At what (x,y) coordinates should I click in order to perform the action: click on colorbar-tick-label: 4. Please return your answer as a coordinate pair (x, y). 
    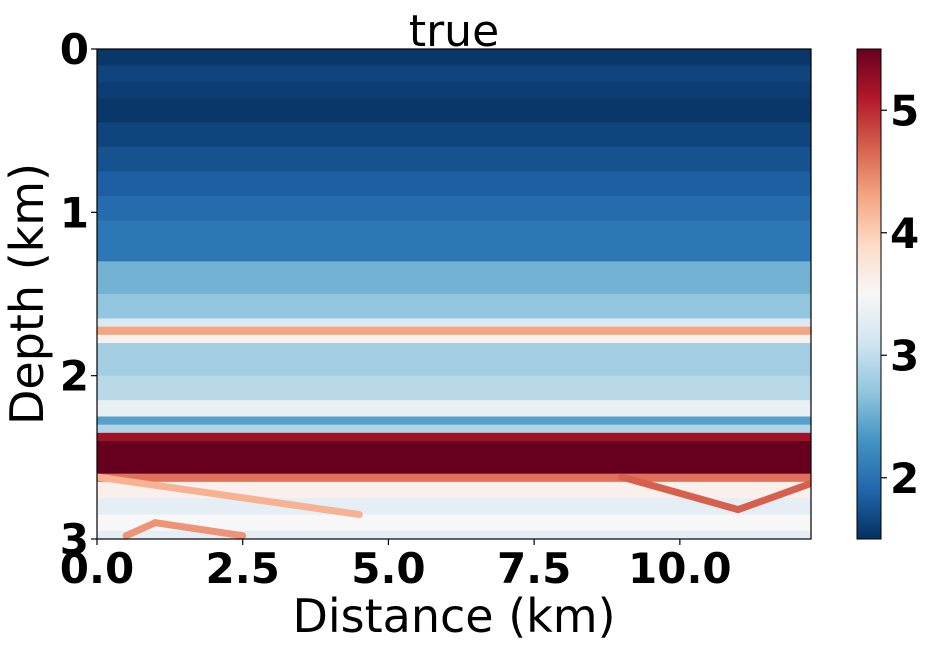
    Looking at the image, I should click on (904, 233).